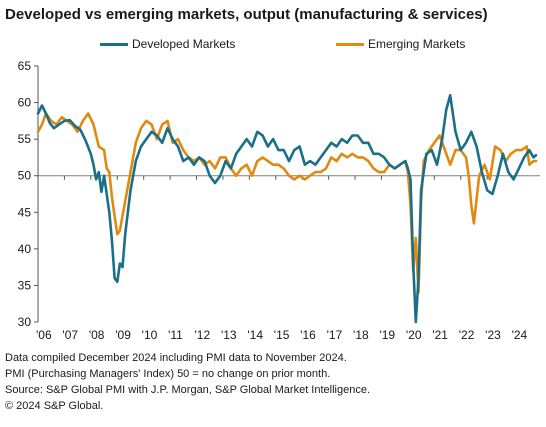  I want to click on x-tick-label: '21, so click(440, 335).